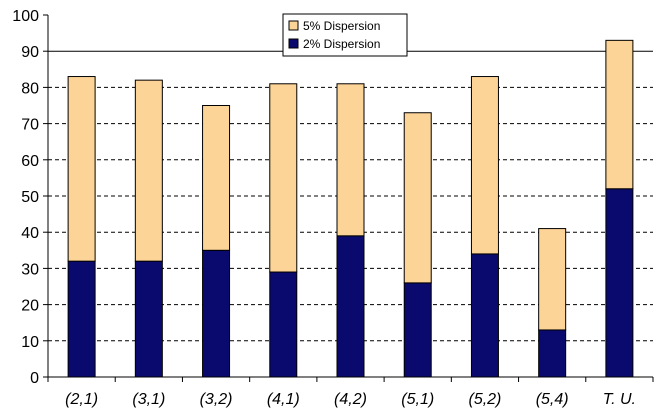 The width and height of the screenshot is (655, 412). Describe the element at coordinates (25, 16) in the screenshot. I see `y-tick-label: 100` at that location.